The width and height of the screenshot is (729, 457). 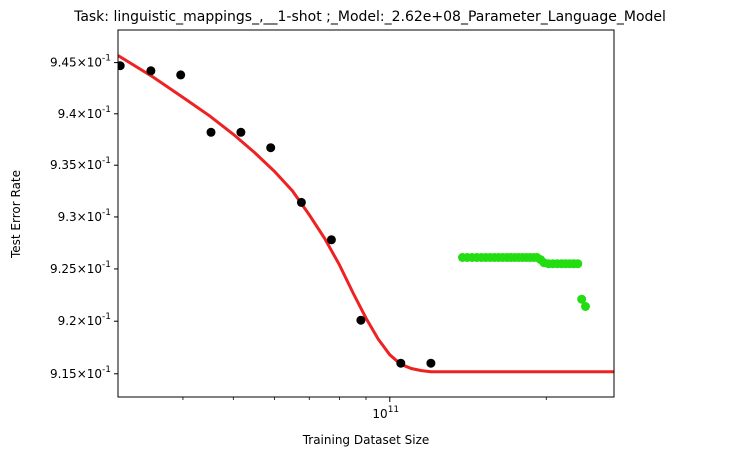 What do you see at coordinates (80, 62) in the screenshot?
I see `y-tick-label: 9.45×10-1` at bounding box center [80, 62].